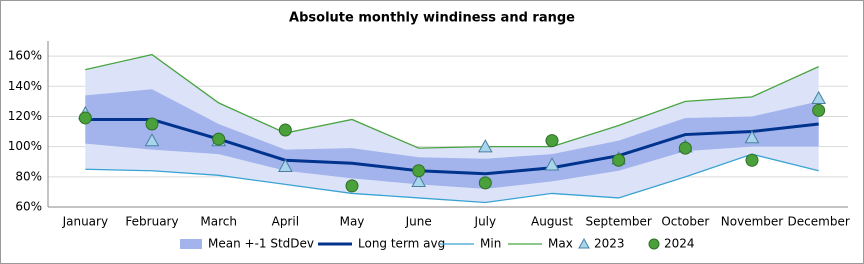  I want to click on legend-label: 2023, so click(609, 244).